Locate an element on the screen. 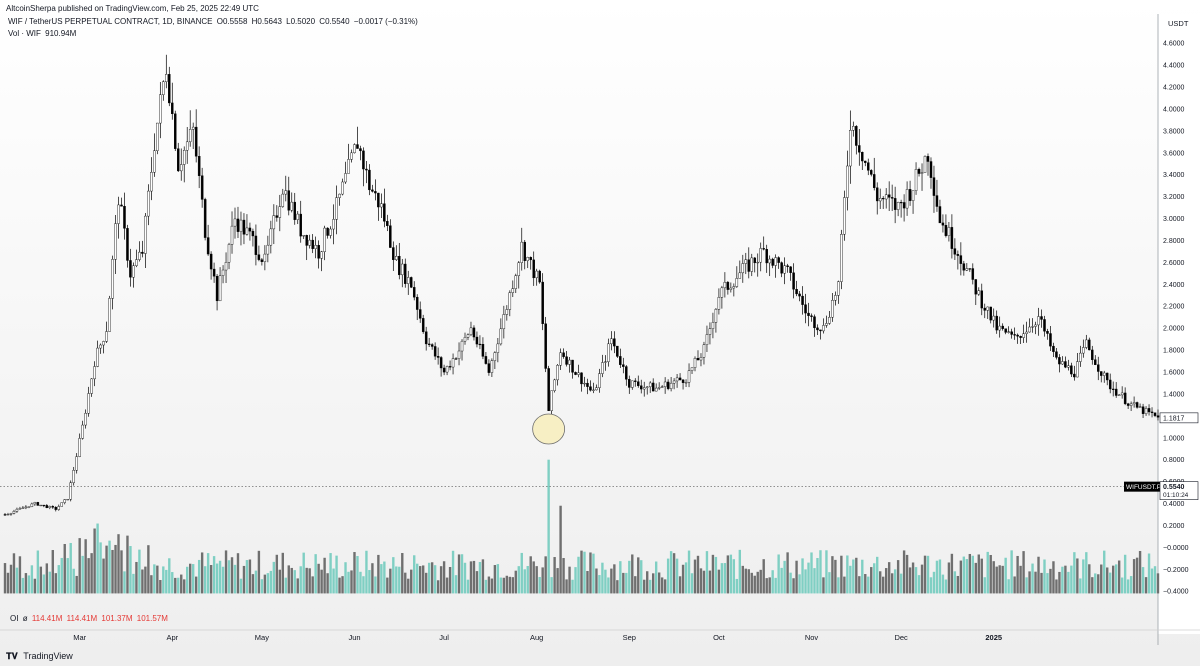 This screenshot has height=666, width=1200. tradingview-logo-icon: 𝐓𝐕 is located at coordinates (12, 656).